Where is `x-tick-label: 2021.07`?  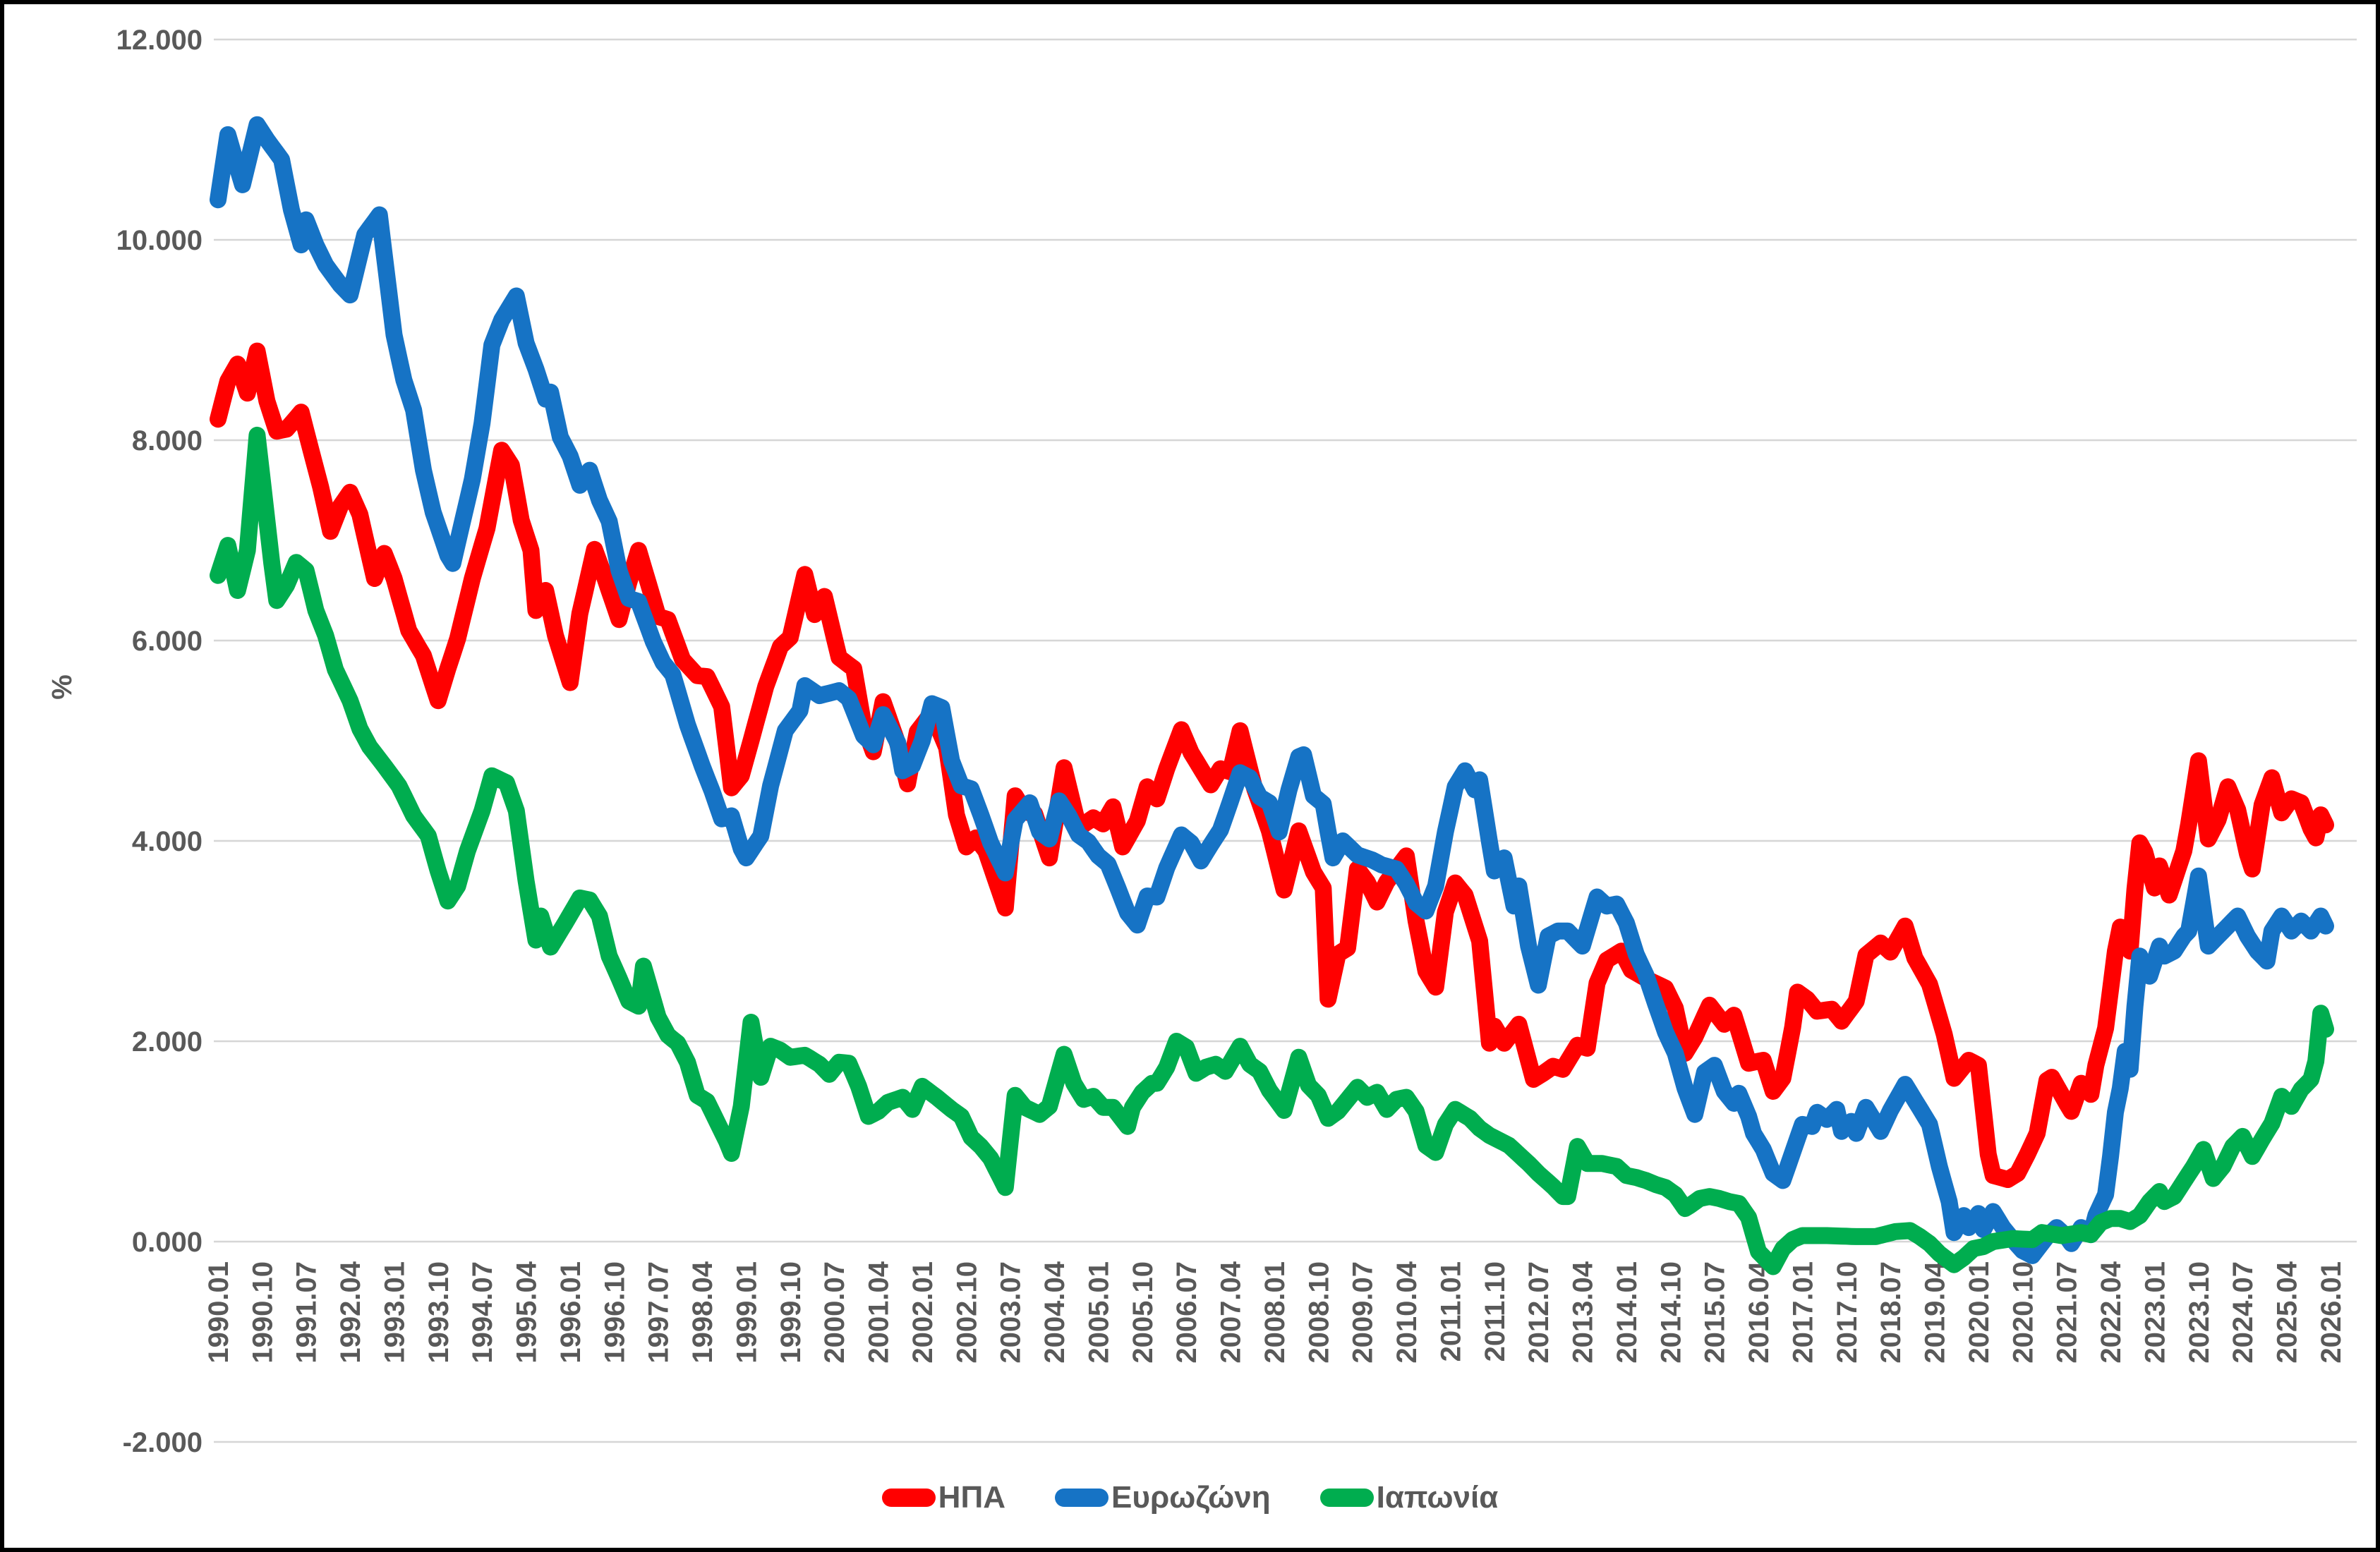 x-tick-label: 2021.07 is located at coordinates (2068, 1312).